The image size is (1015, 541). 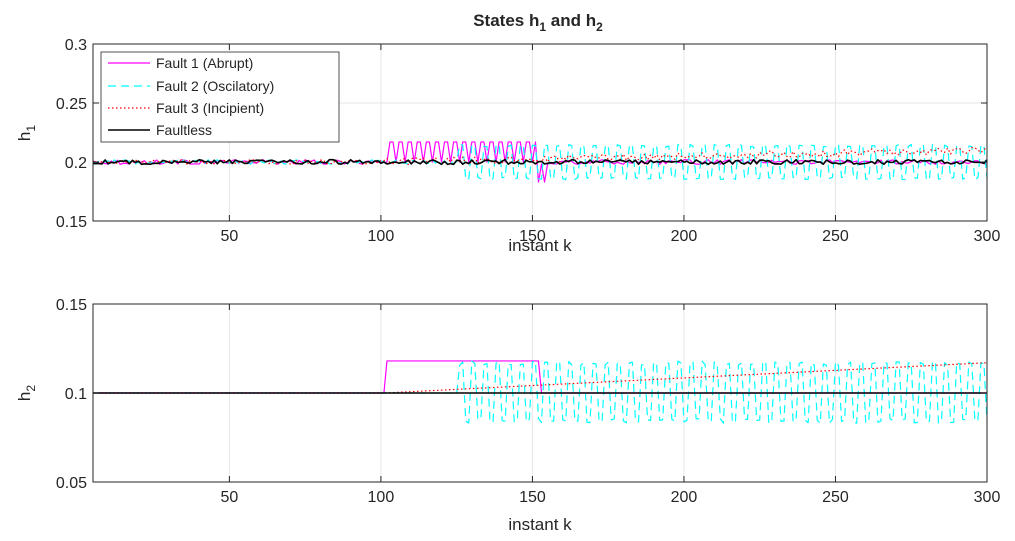 I want to click on axes-h1-xlabel: instant k, so click(x=540, y=245).